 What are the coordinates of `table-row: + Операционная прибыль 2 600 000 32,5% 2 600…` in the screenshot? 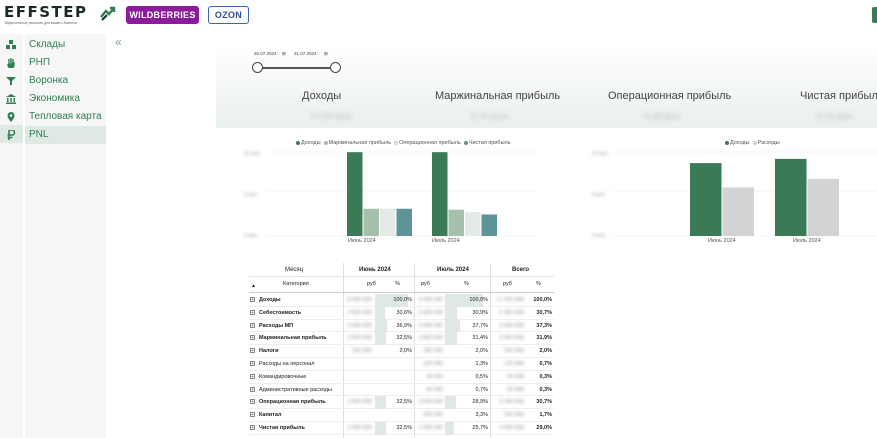 It's located at (401, 403).